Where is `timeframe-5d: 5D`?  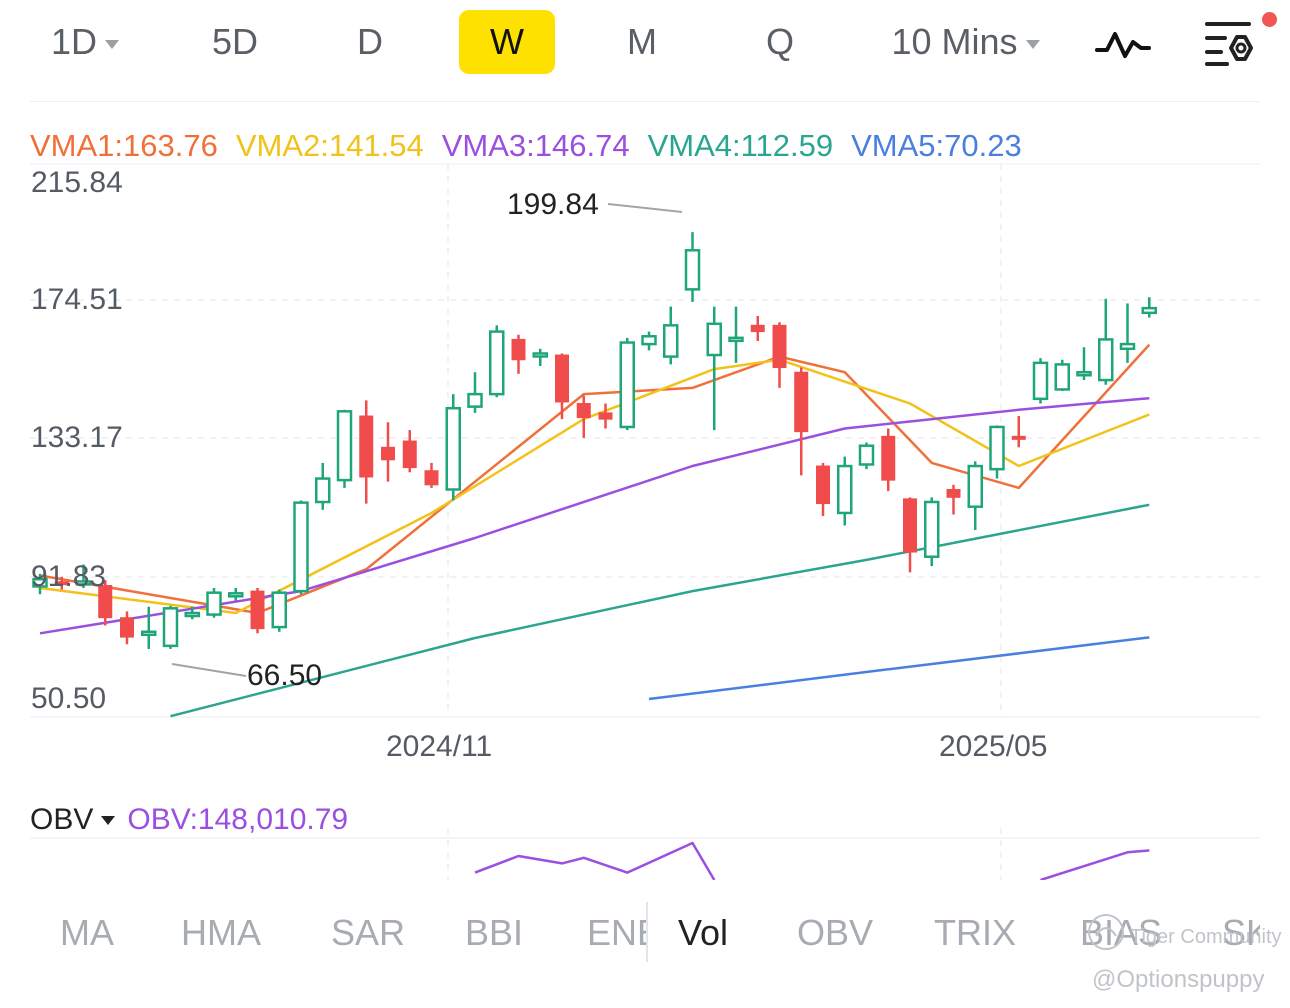
timeframe-5d: 5D is located at coordinates (235, 41).